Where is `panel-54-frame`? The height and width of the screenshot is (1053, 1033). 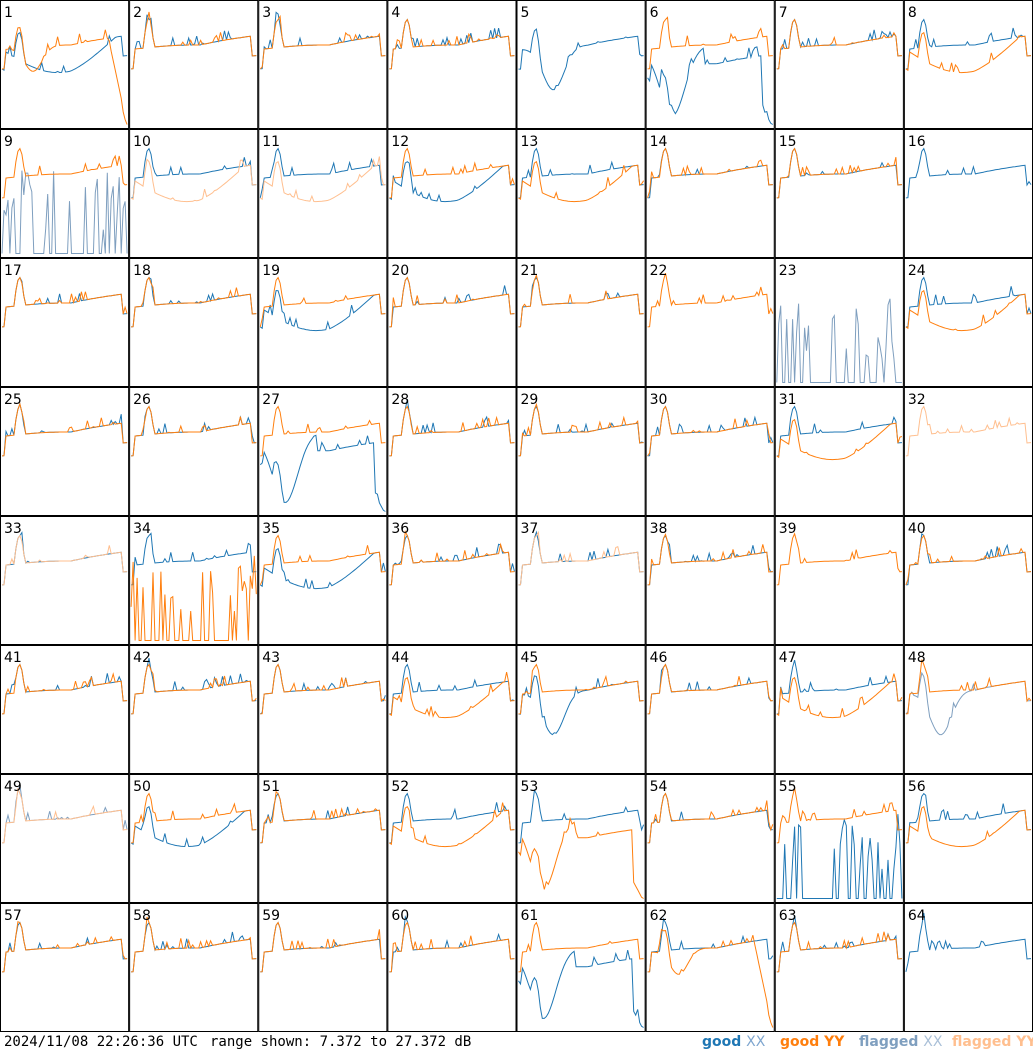 panel-54-frame is located at coordinates (710, 838).